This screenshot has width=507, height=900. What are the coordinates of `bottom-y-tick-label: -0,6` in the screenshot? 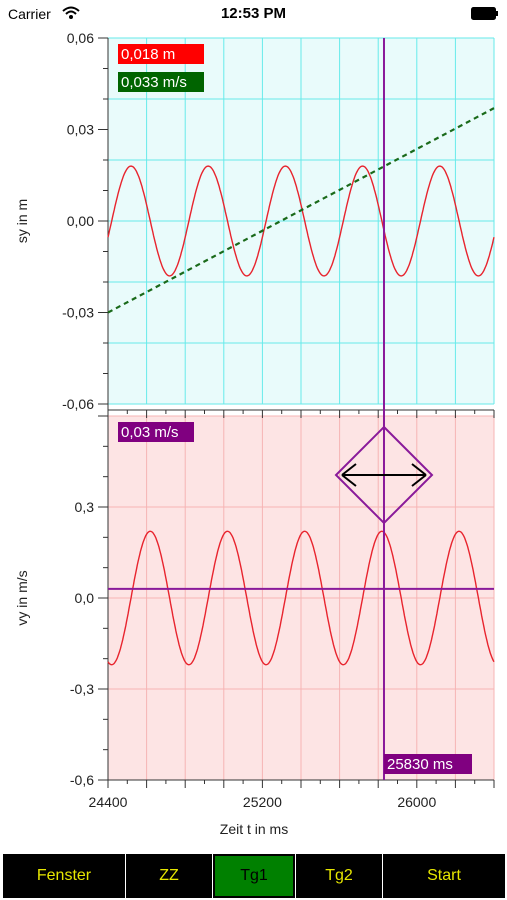 It's located at (82, 780).